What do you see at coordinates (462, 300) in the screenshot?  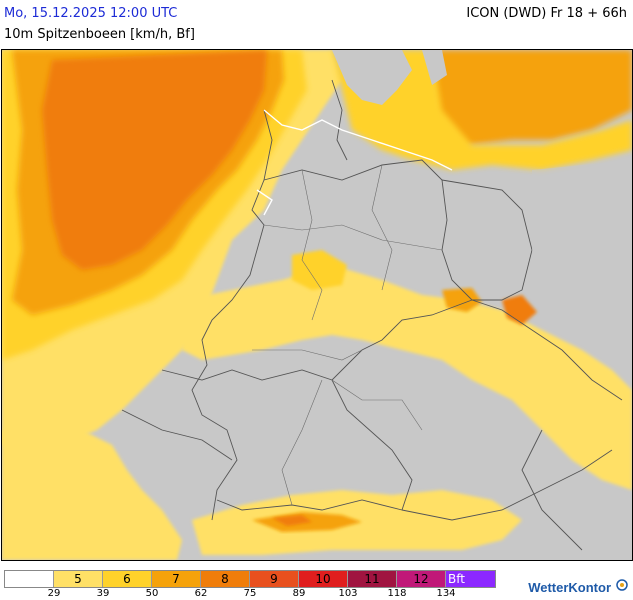 I see `gust-zone-7-erzgebirge` at bounding box center [462, 300].